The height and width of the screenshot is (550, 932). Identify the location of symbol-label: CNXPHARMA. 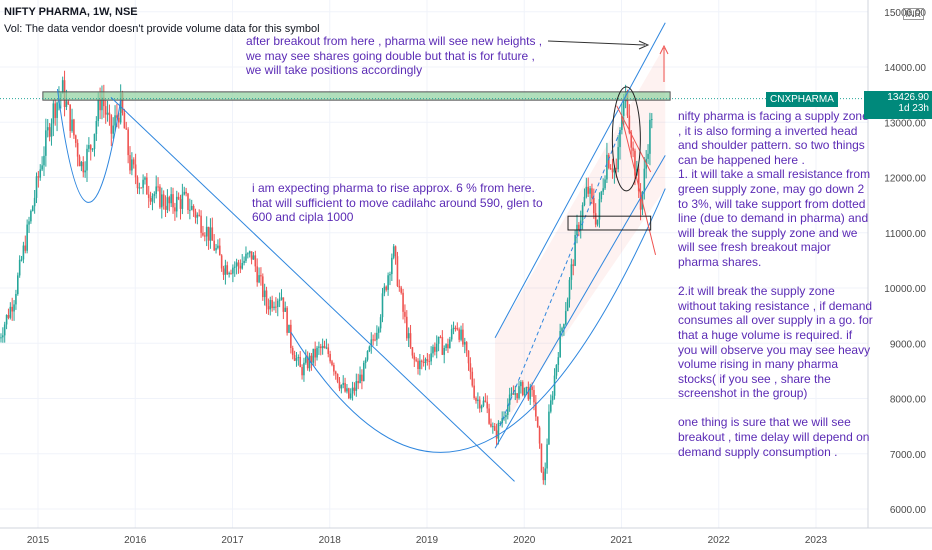
(802, 99).